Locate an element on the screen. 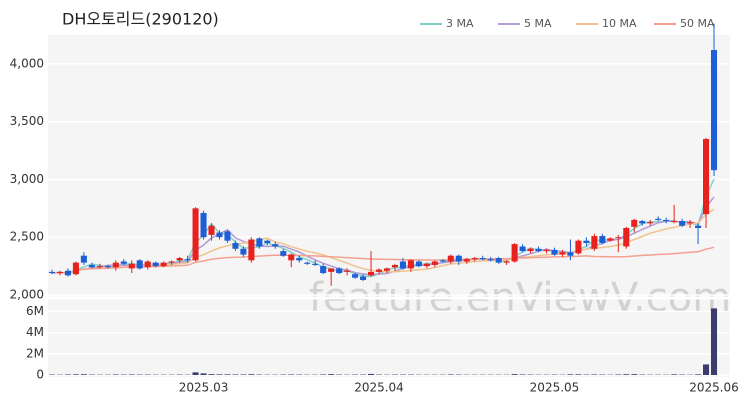 This screenshot has height=400, width=750. x-tick-label: 2025.04 is located at coordinates (379, 388).